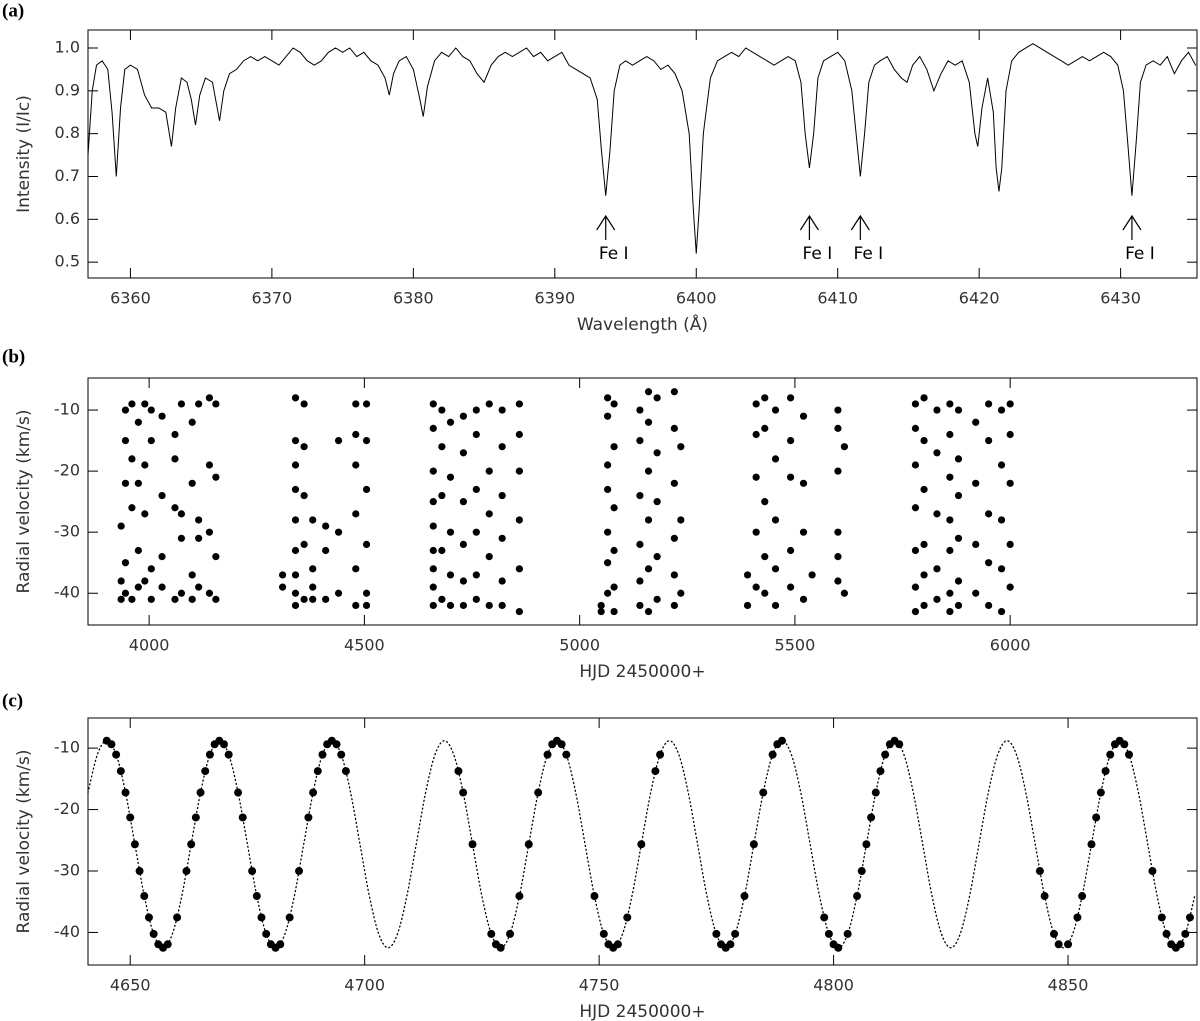  I want to click on x-tick-label: 5500, so click(795, 645).